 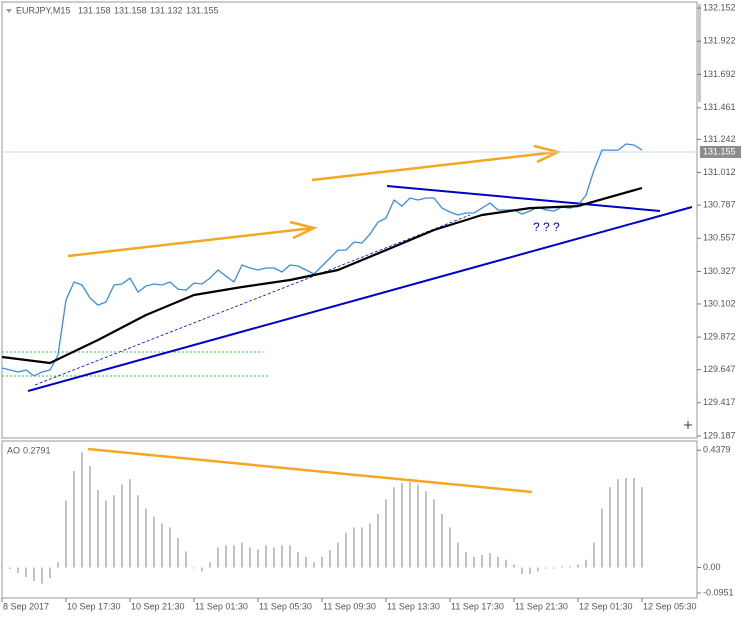 What do you see at coordinates (719, 303) in the screenshot?
I see `y-tick-label: 130.102` at bounding box center [719, 303].